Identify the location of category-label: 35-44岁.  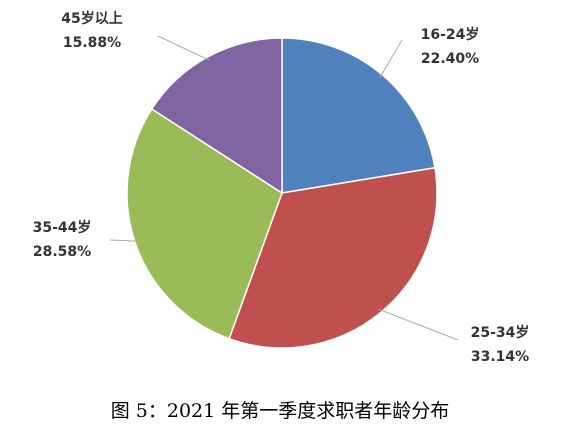
(62, 227).